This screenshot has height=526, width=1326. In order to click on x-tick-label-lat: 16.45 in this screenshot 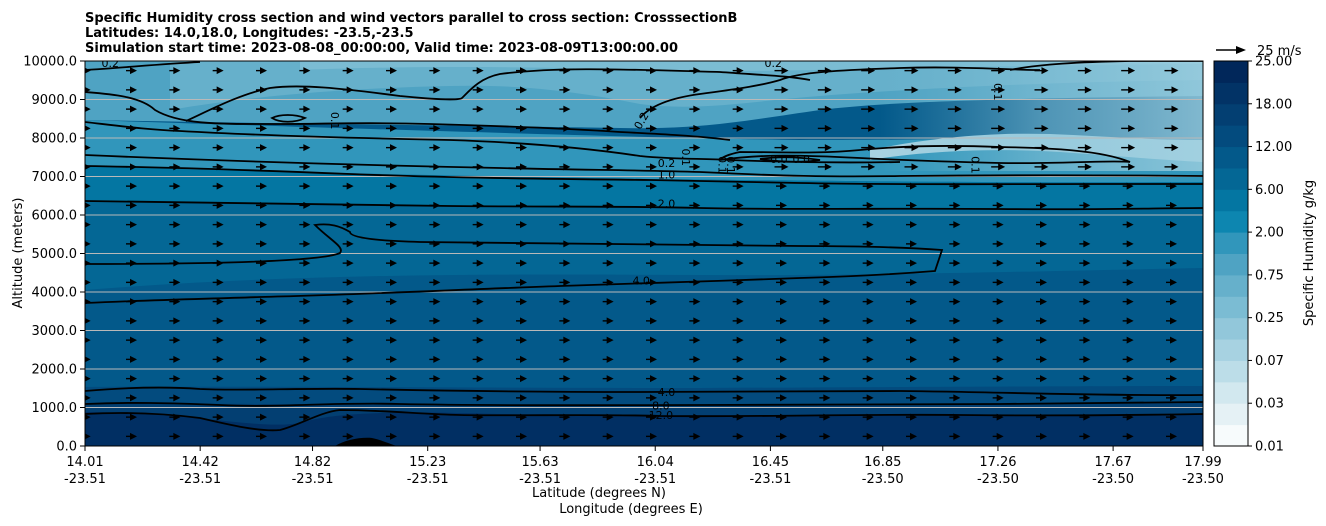, I will do `click(770, 462)`.